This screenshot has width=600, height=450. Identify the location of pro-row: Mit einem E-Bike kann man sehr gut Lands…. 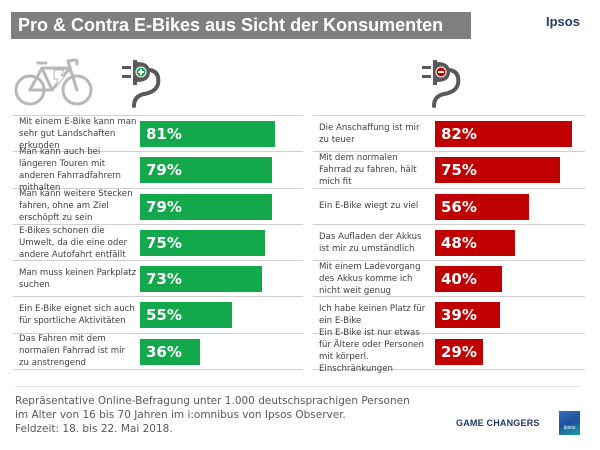
(158, 134).